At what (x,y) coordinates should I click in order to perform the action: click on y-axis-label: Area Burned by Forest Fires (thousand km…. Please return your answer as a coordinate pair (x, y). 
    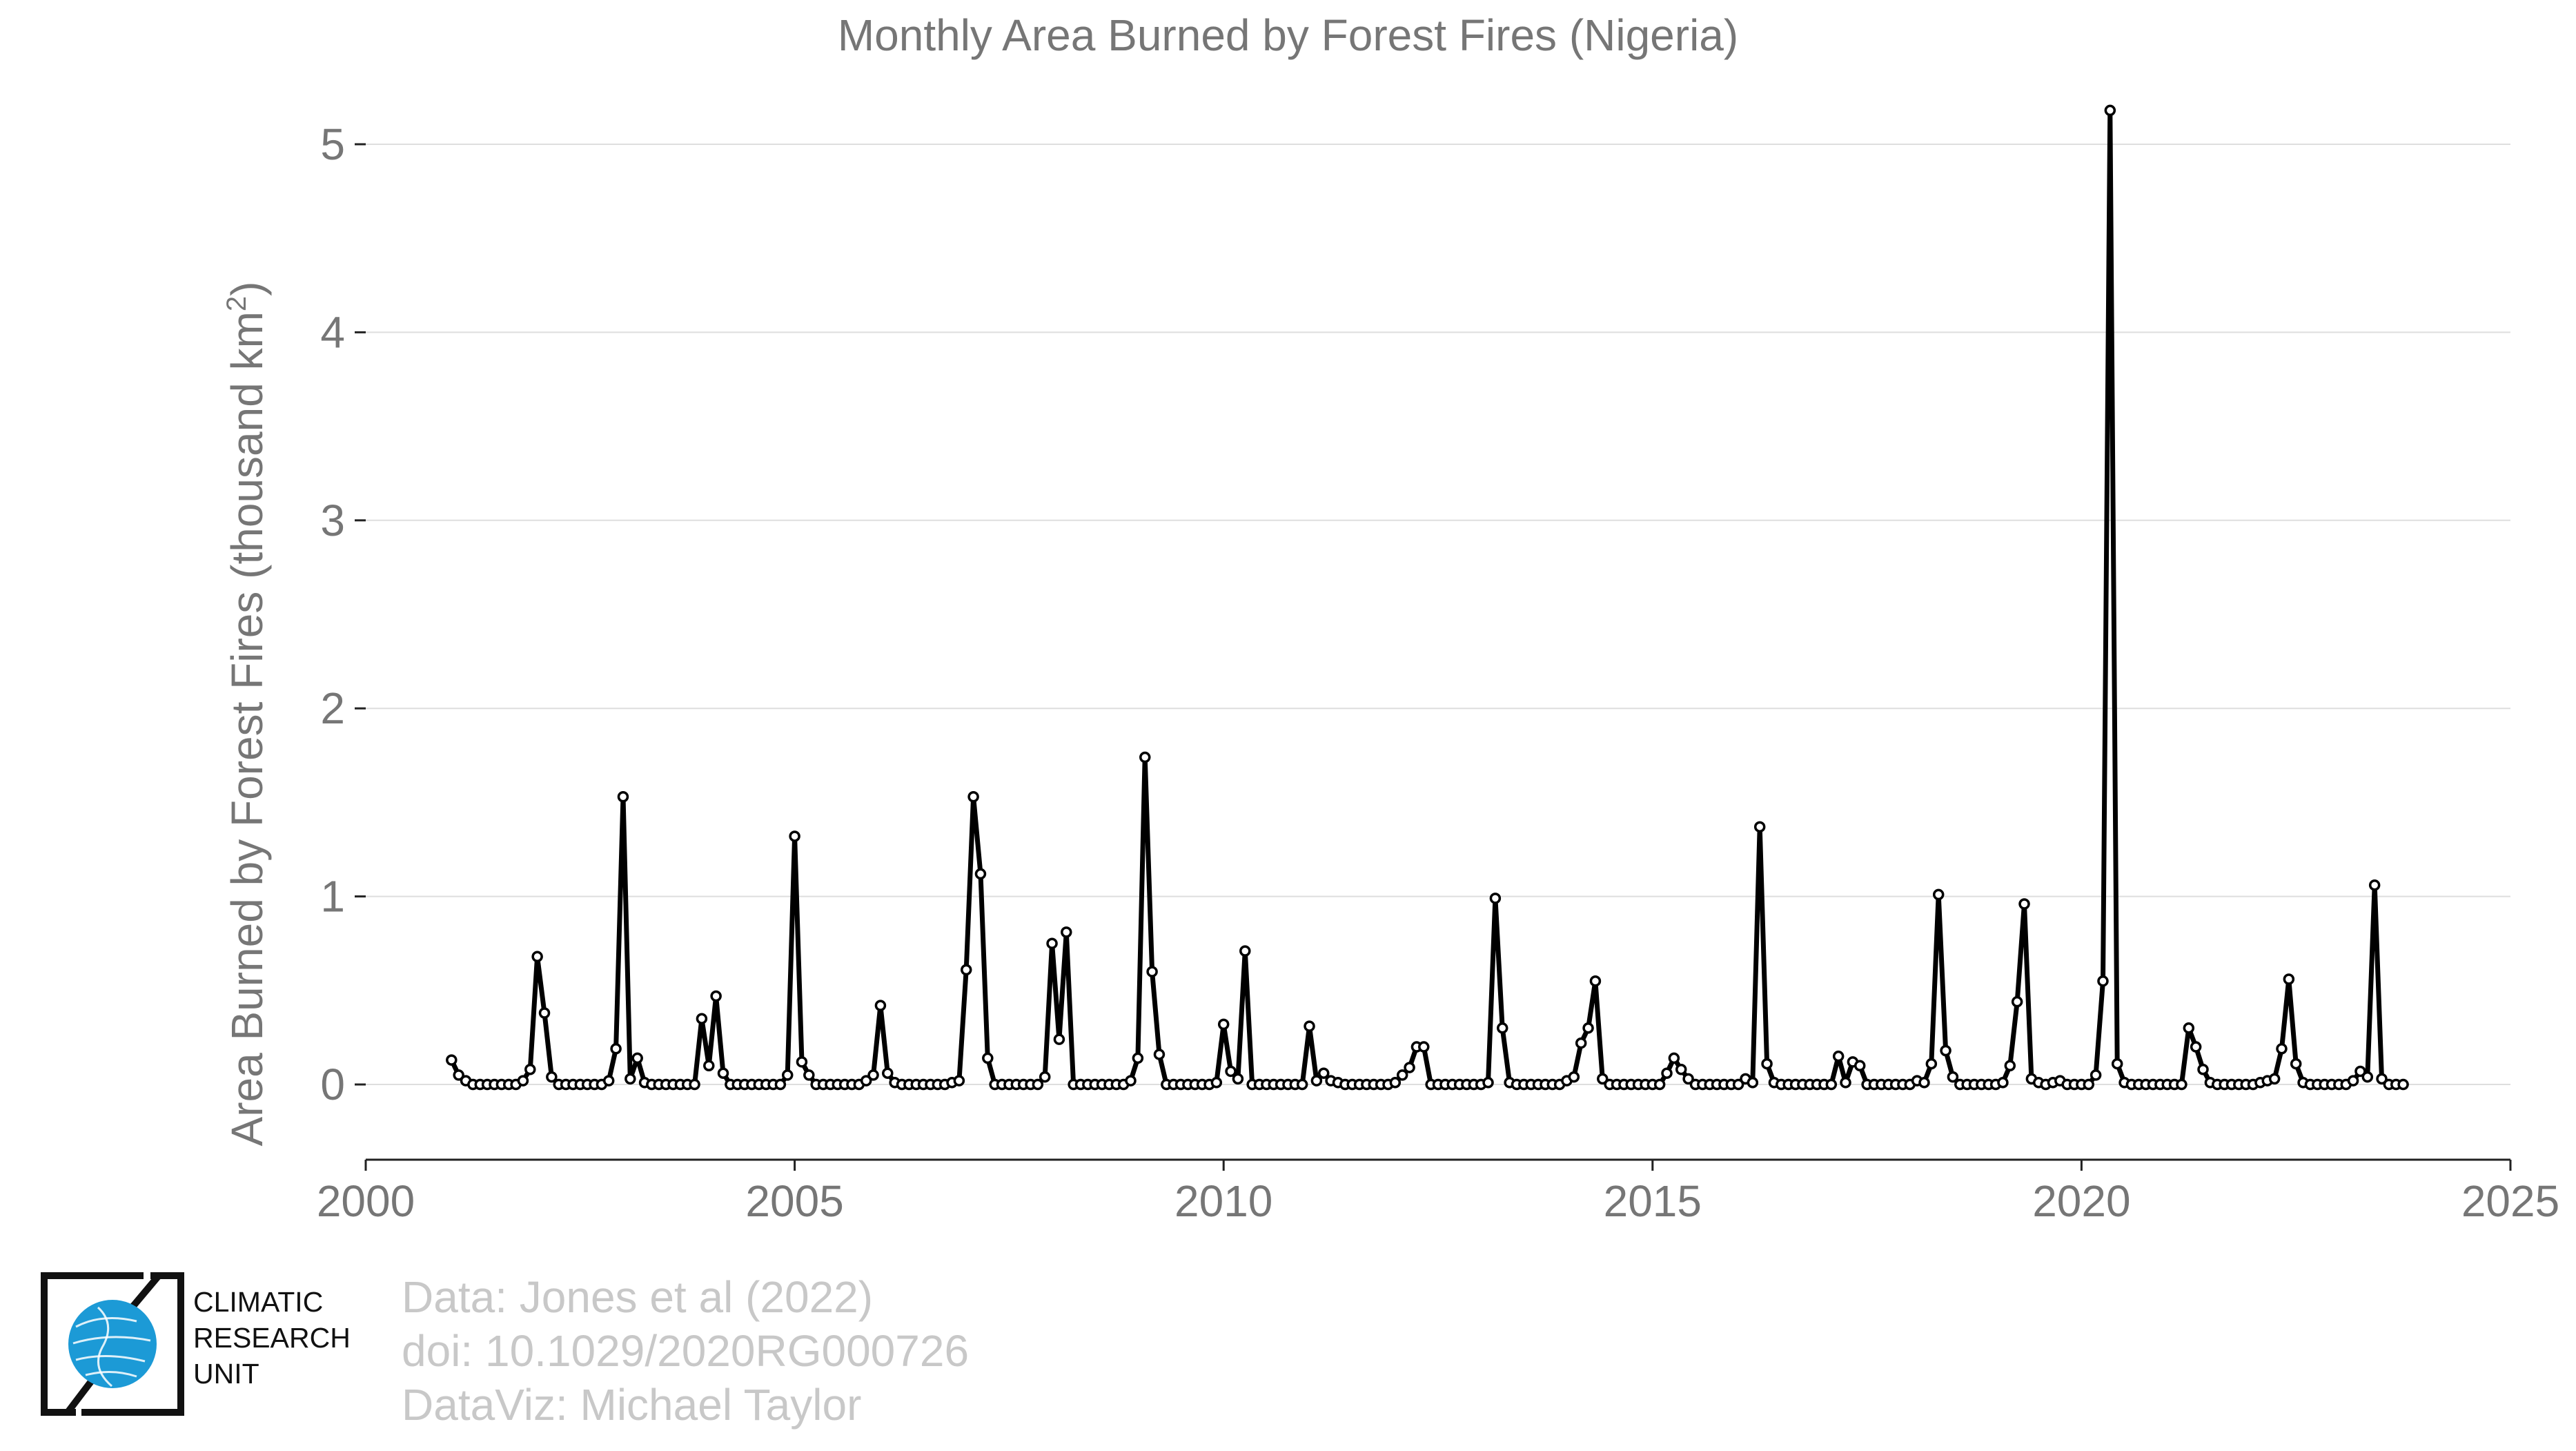
    Looking at the image, I should click on (247, 714).